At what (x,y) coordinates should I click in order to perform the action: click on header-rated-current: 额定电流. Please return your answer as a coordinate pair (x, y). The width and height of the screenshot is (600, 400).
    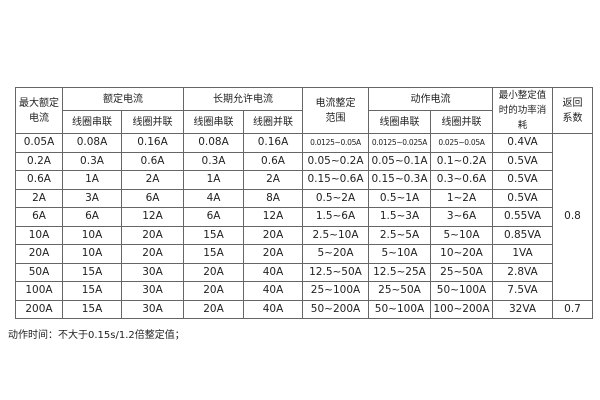
    Looking at the image, I should click on (123, 99).